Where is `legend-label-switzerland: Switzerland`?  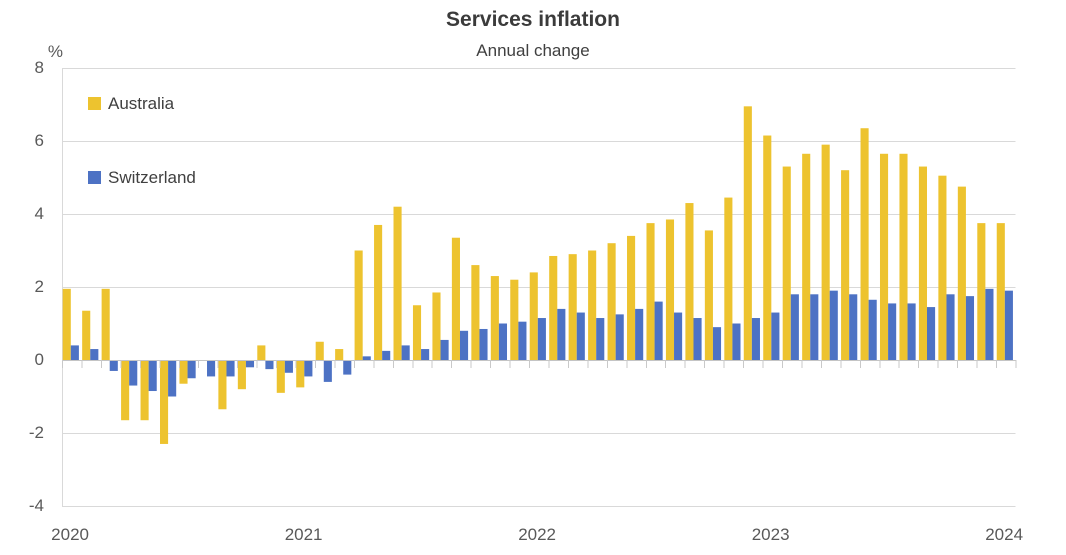
legend-label-switzerland: Switzerland is located at coordinates (152, 177).